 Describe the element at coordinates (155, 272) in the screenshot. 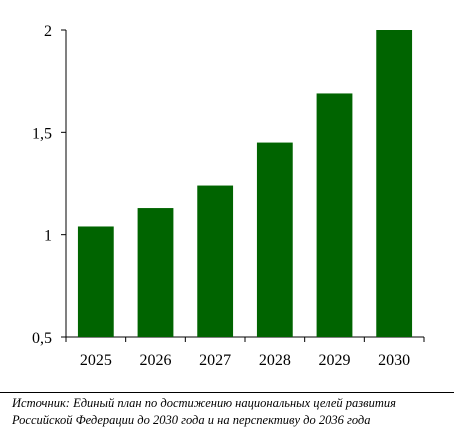

I see `bar-2026` at that location.